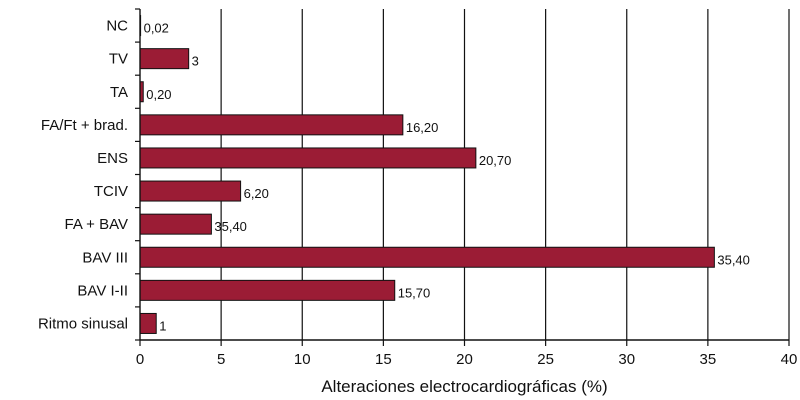 The width and height of the screenshot is (800, 400). Describe the element at coordinates (626, 359) in the screenshot. I see `x-tick-label: 30` at that location.